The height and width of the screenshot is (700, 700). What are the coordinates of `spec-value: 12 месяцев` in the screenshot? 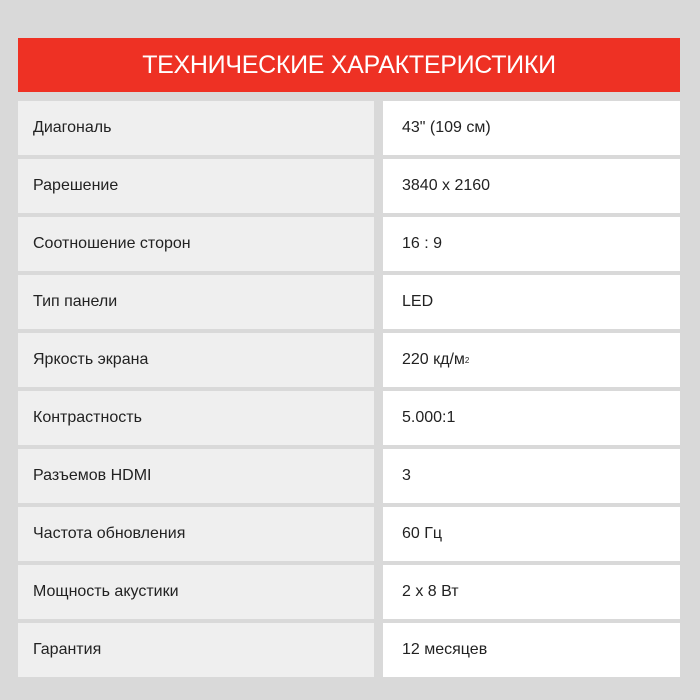 It's located at (531, 650).